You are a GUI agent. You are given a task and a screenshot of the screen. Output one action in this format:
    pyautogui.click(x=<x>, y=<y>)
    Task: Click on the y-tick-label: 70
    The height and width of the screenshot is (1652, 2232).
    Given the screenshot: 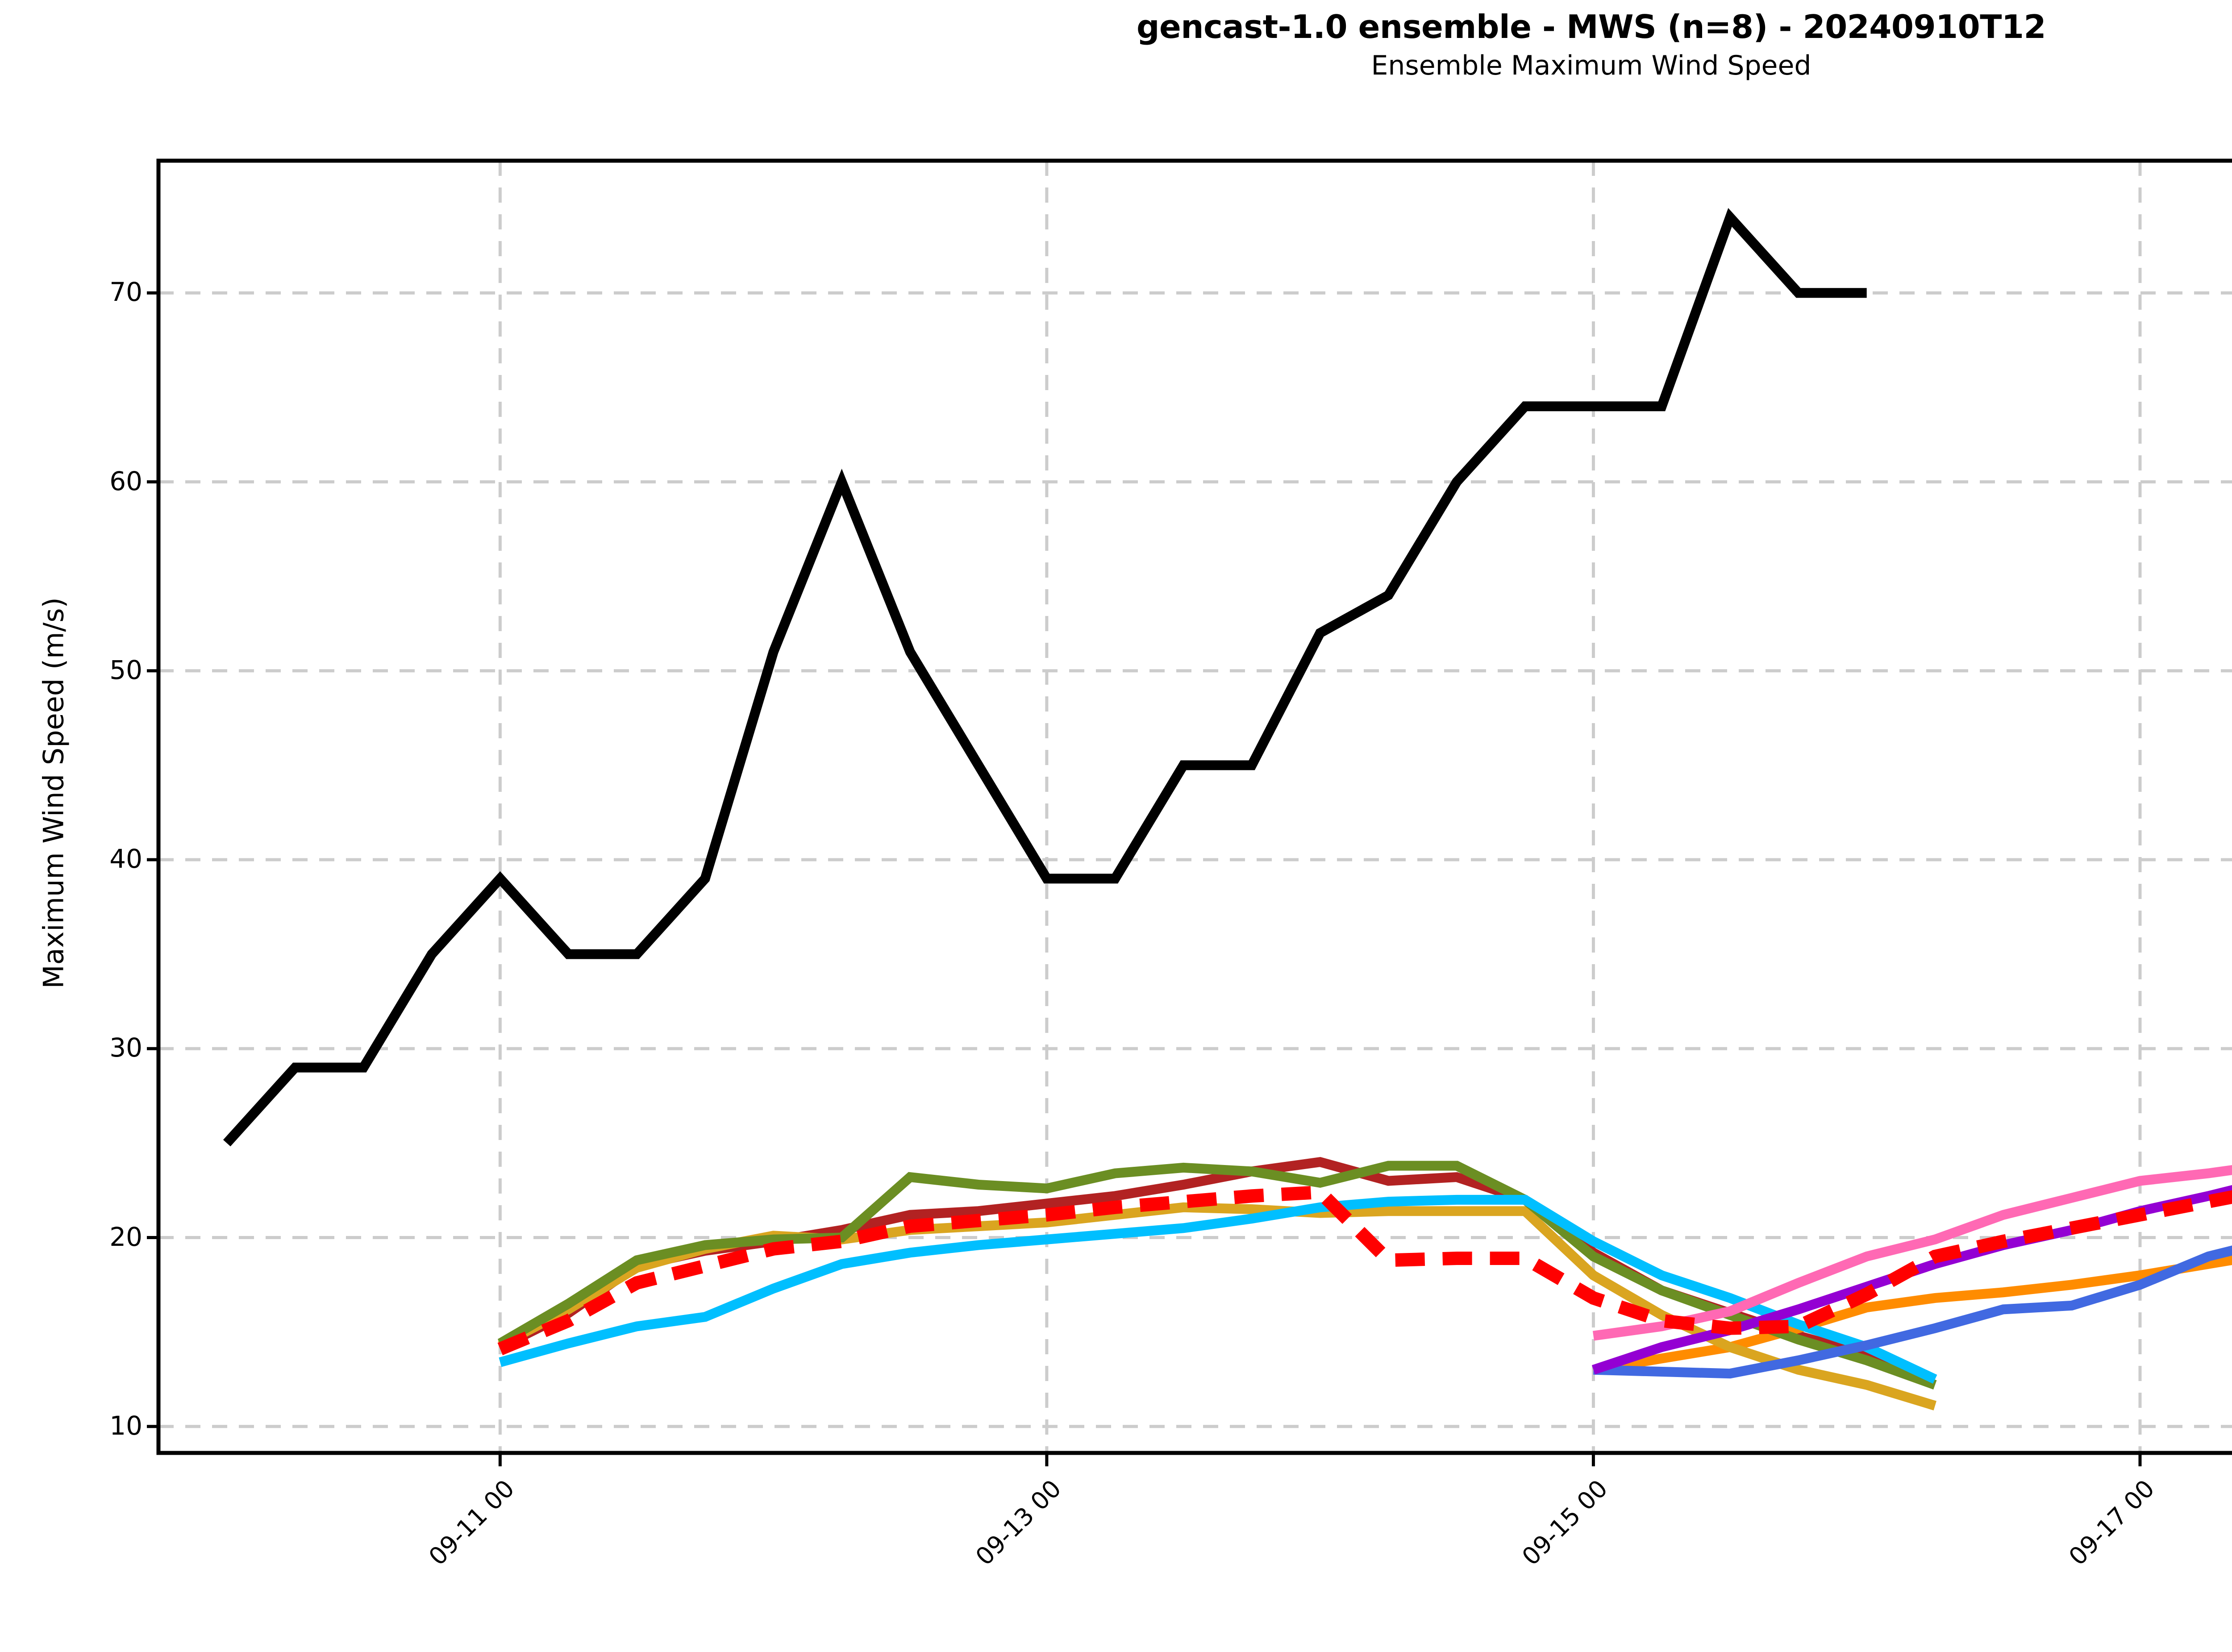 What is the action you would take?
    pyautogui.click(x=126, y=292)
    